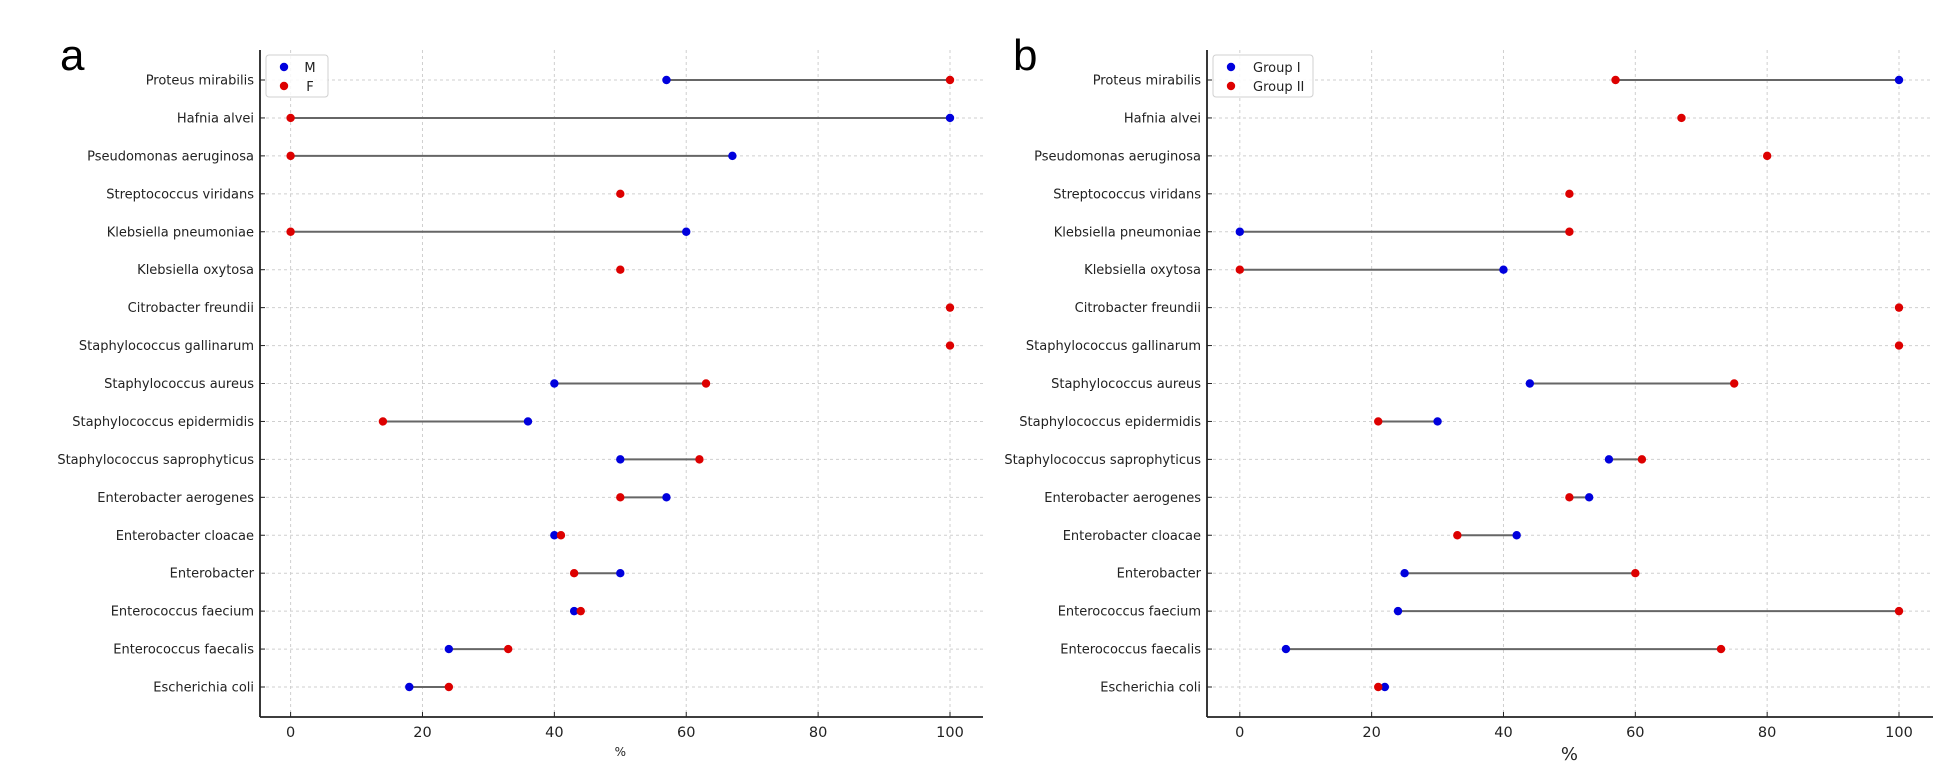 The height and width of the screenshot is (779, 1956). Describe the element at coordinates (309, 68) in the screenshot. I see `legend-label: M` at that location.